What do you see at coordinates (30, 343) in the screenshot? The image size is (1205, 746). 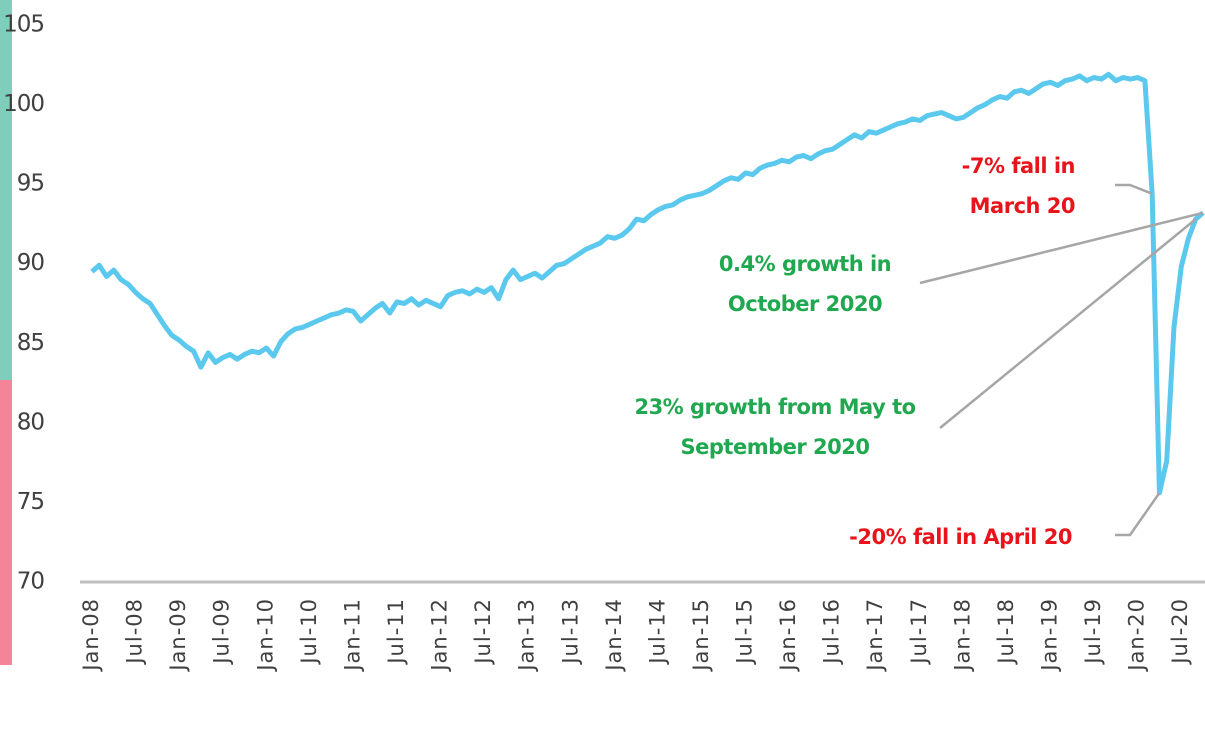 I see `y-tick-label: 85` at bounding box center [30, 343].